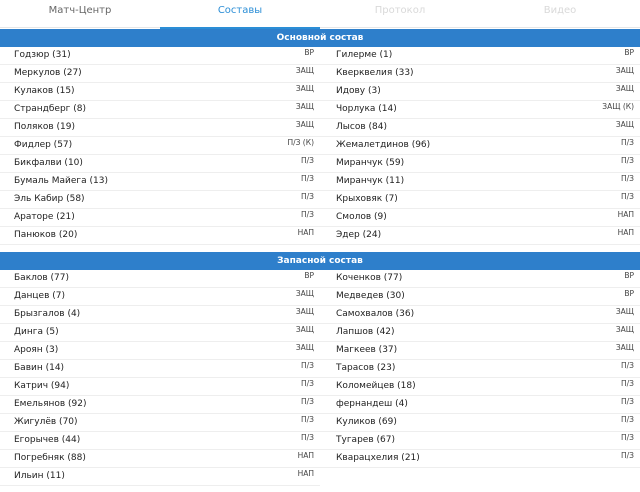  I want to click on player-name: Бумаль Майега (13), so click(61, 181).